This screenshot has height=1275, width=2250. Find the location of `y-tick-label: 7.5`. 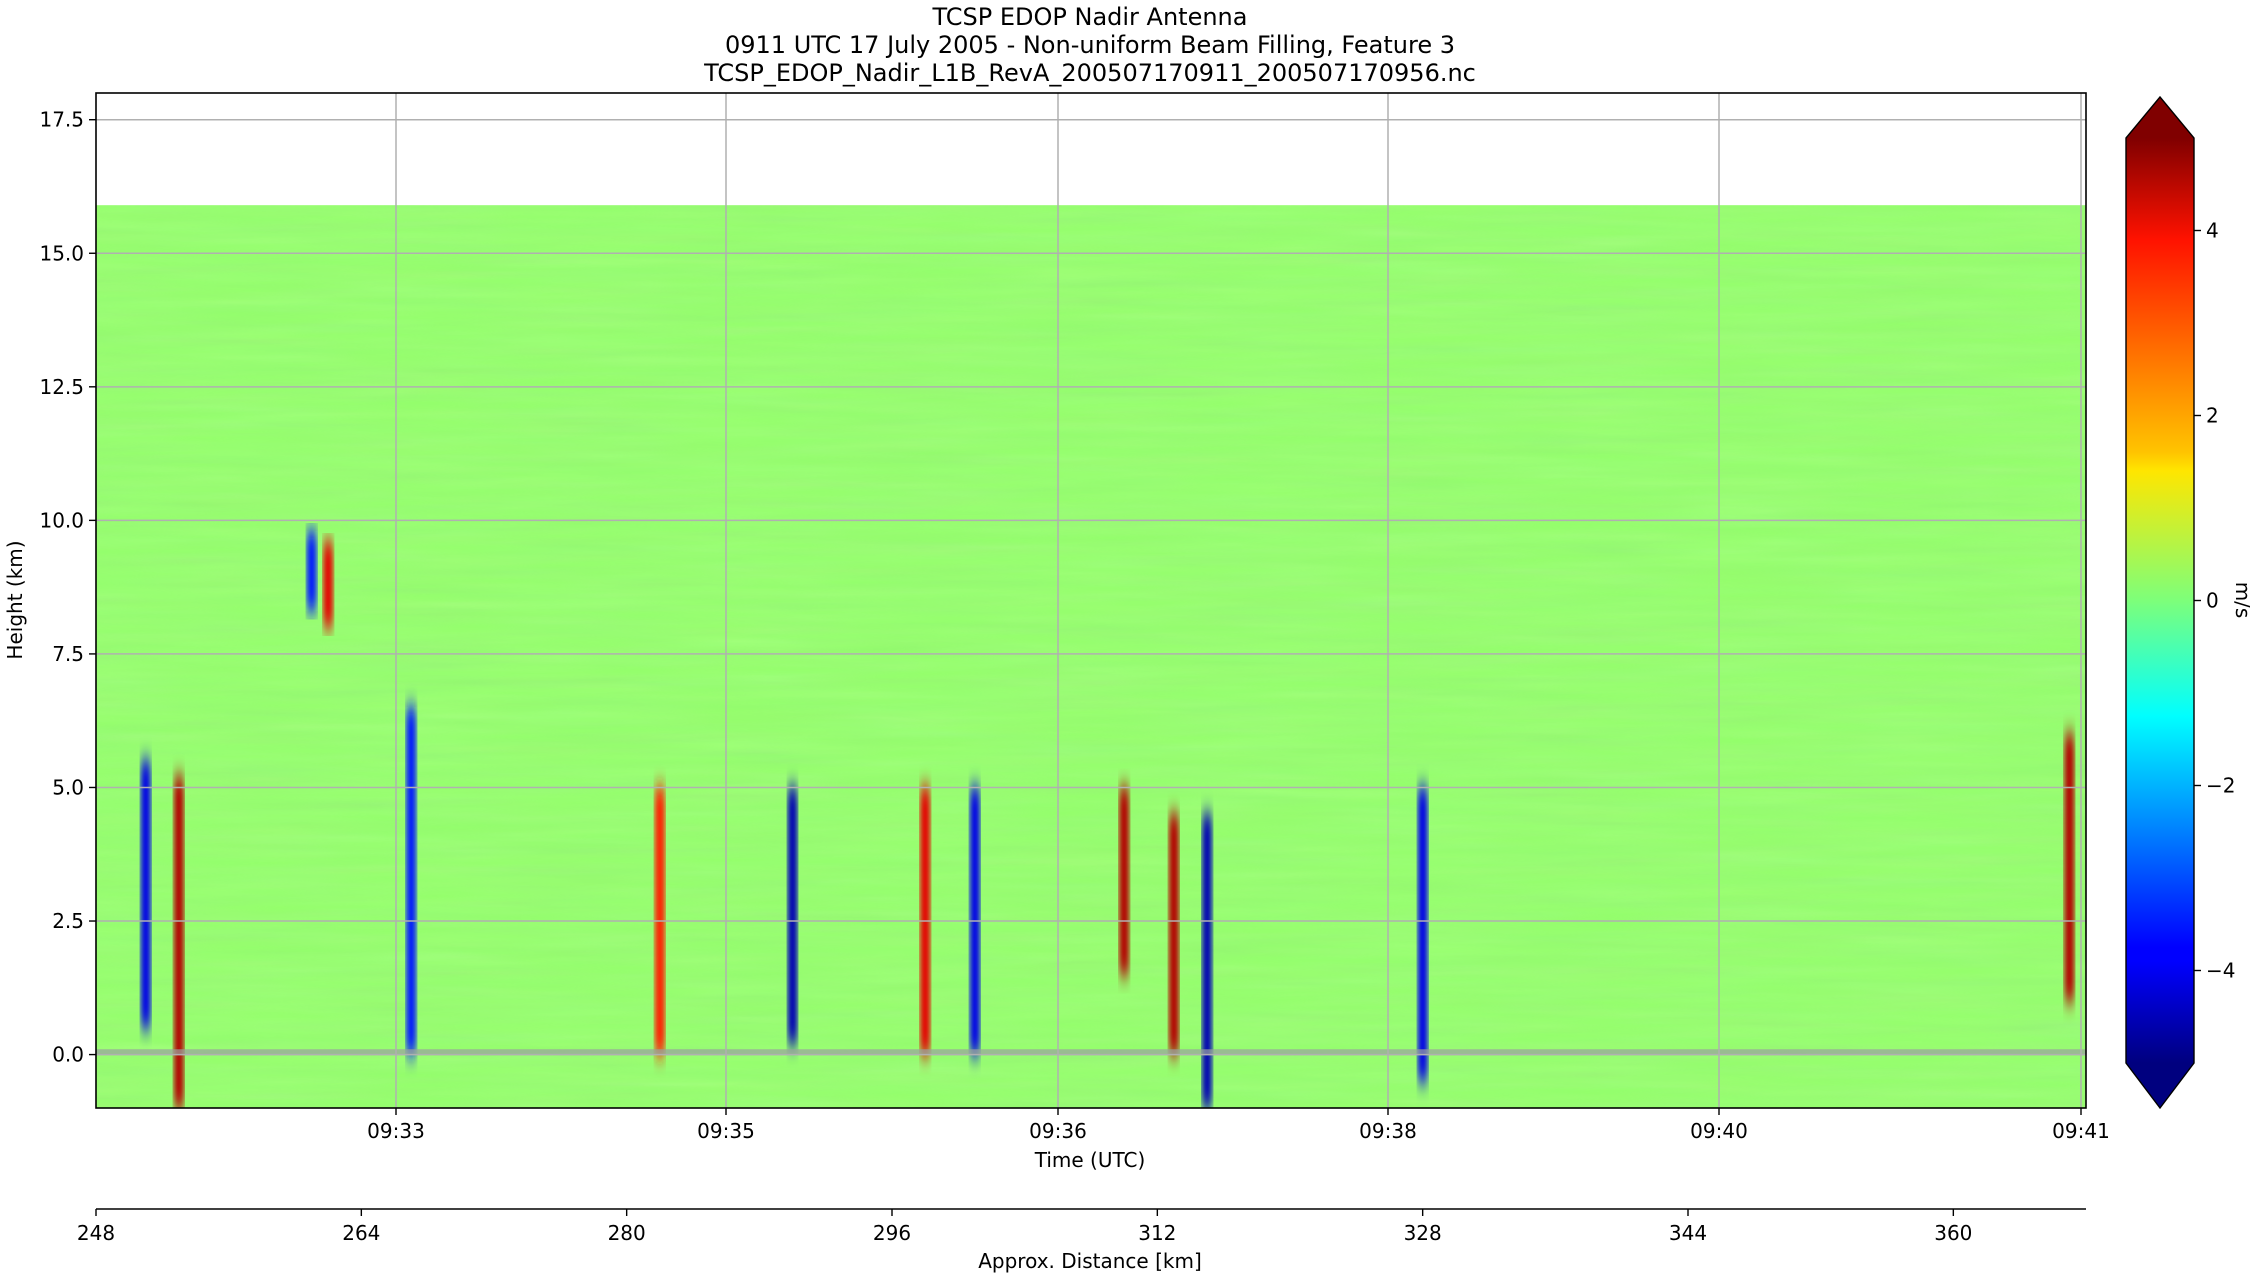

y-tick-label: 7.5 is located at coordinates (68, 654).